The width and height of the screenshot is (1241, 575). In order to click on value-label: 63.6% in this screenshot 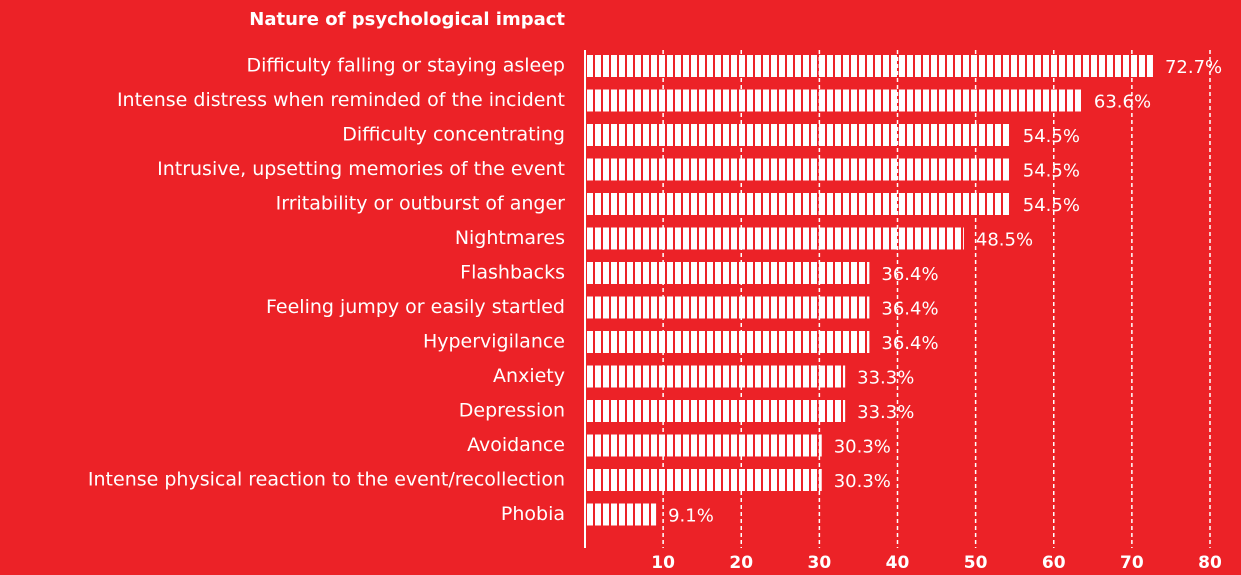, I will do `click(1122, 102)`.